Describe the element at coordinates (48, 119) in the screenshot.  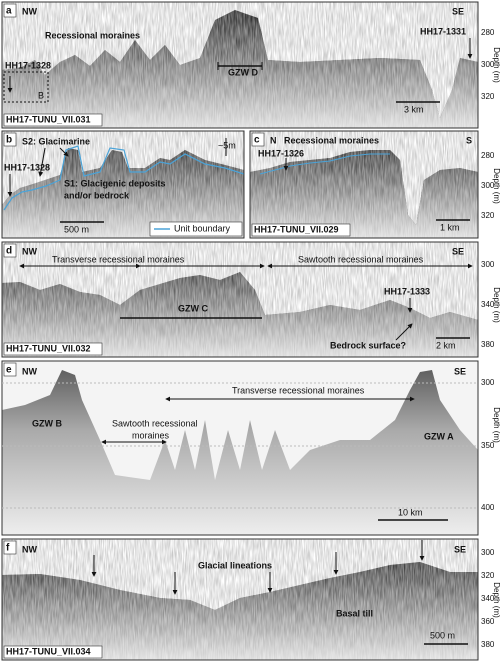
I see `line-name: HH17-TUNU_VII.031` at that location.